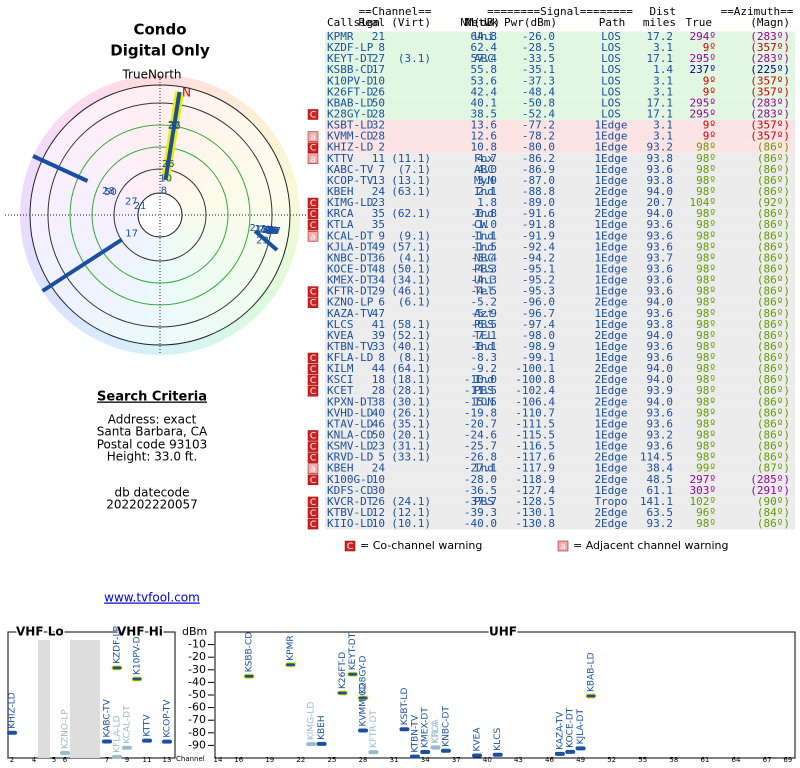  What do you see at coordinates (660, 324) in the screenshot?
I see `cell-dist: 93.8` at bounding box center [660, 324].